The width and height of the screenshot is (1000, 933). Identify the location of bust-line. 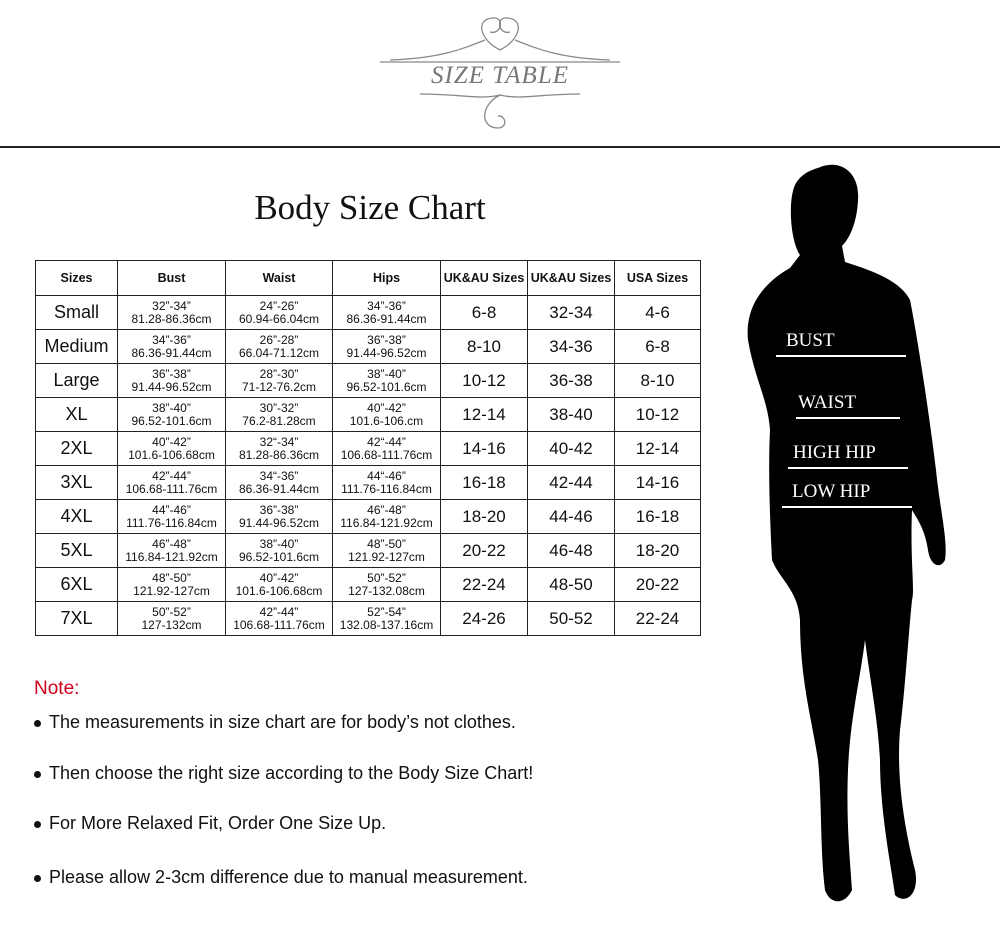
(841, 356).